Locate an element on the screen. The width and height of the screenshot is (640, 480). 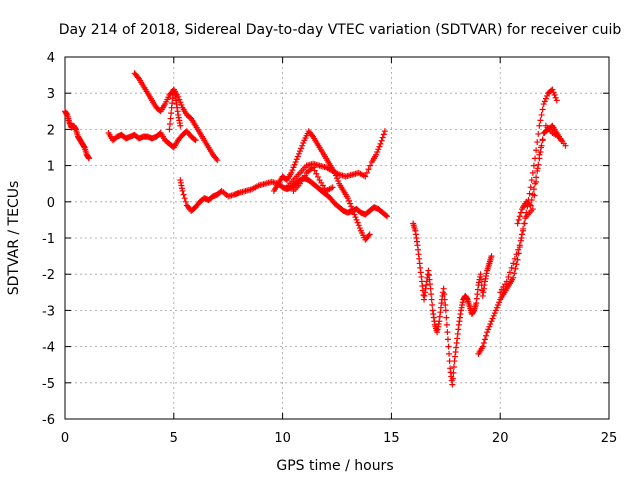
x-tick-label: 0 is located at coordinates (65, 438).